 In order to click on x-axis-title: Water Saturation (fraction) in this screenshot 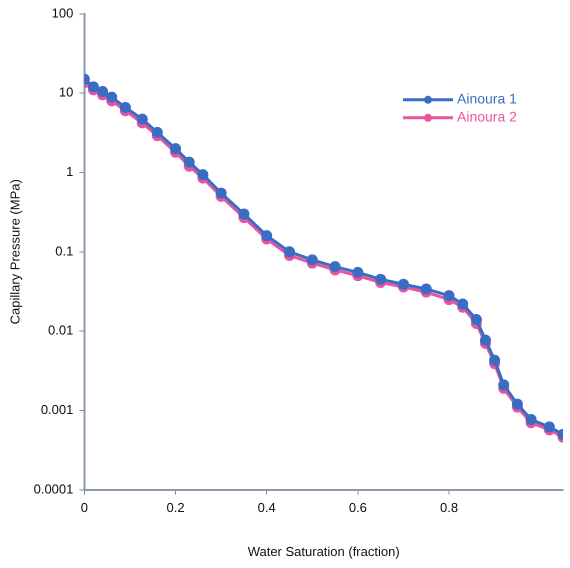, I will do `click(324, 551)`.